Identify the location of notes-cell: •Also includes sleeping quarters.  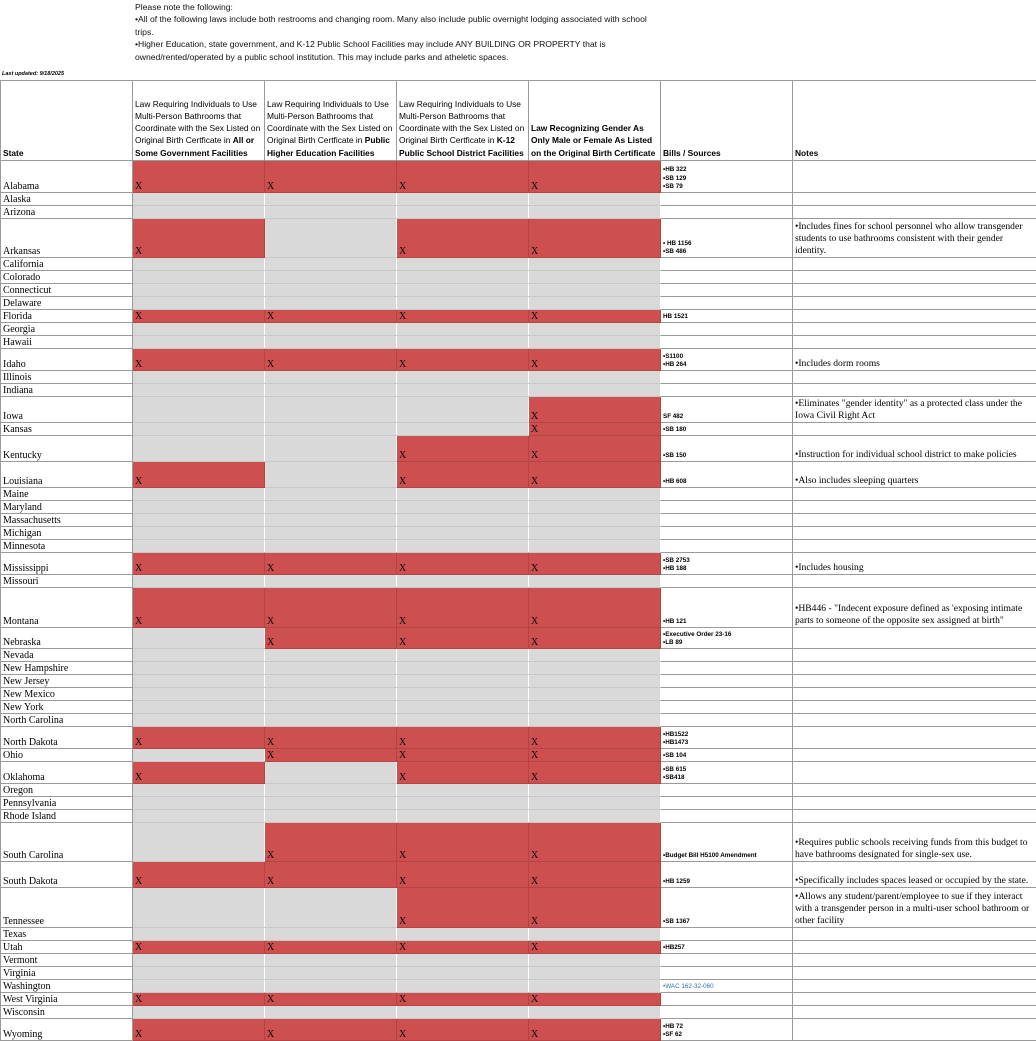
(914, 475).